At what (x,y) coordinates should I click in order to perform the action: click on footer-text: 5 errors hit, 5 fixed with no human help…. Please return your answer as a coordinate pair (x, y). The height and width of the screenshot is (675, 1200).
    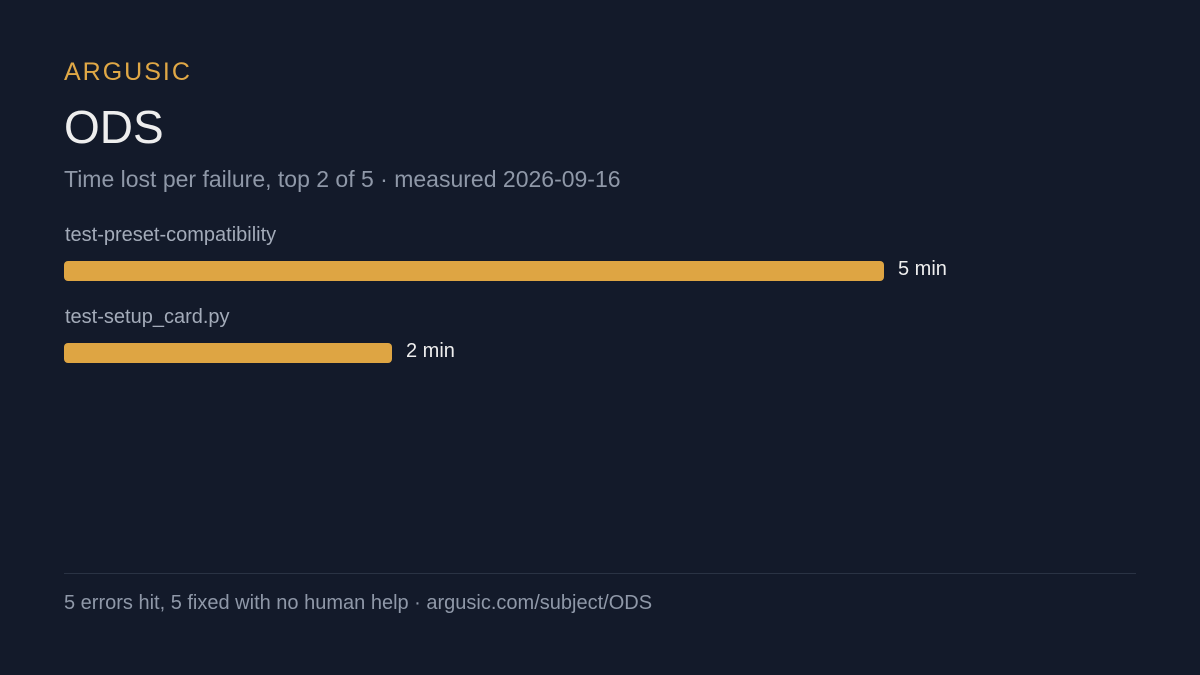
    Looking at the image, I should click on (358, 603).